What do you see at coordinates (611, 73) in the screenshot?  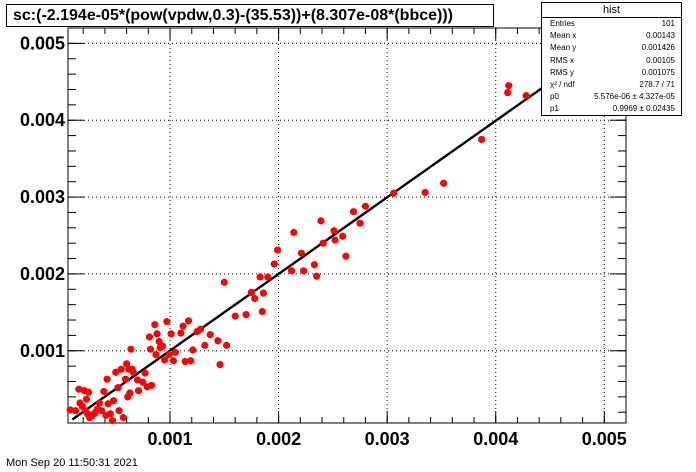 I see `stat-row: RMS y 0.001075` at bounding box center [611, 73].